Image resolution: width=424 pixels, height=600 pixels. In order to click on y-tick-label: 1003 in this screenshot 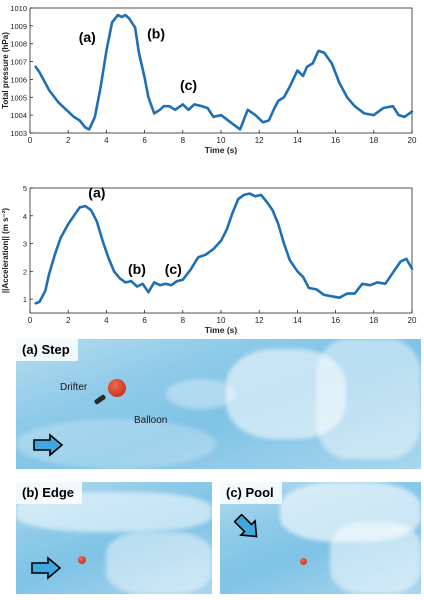, I will do `click(18, 133)`.